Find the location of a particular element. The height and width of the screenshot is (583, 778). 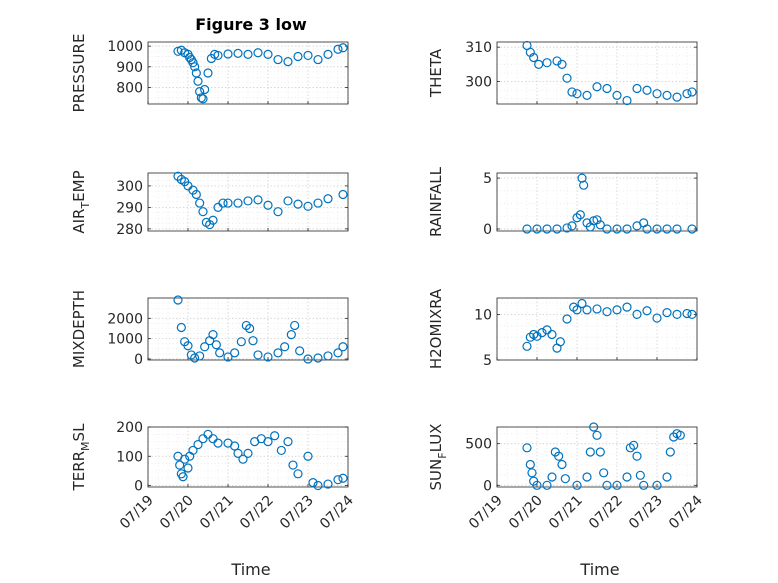

panel-rainfall: 0 5 RAINFALL is located at coordinates (562, 202).